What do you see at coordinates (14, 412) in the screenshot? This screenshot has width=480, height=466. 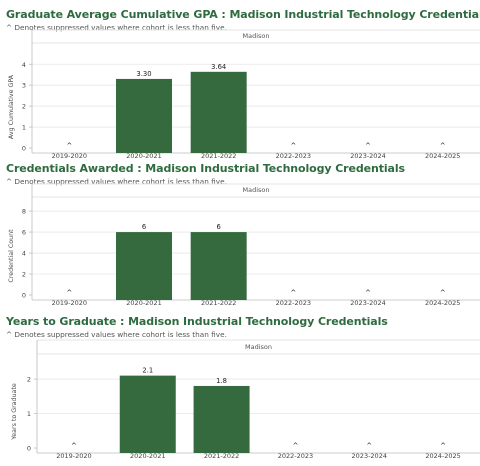 I see `y-axis-title: Years to Graduate` at bounding box center [14, 412].